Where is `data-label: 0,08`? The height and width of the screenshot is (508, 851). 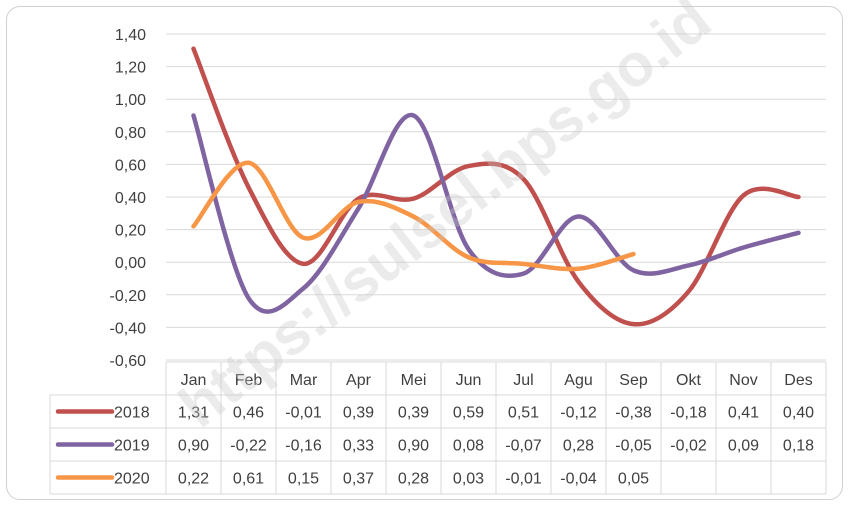 data-label: 0,08 is located at coordinates (468, 446).